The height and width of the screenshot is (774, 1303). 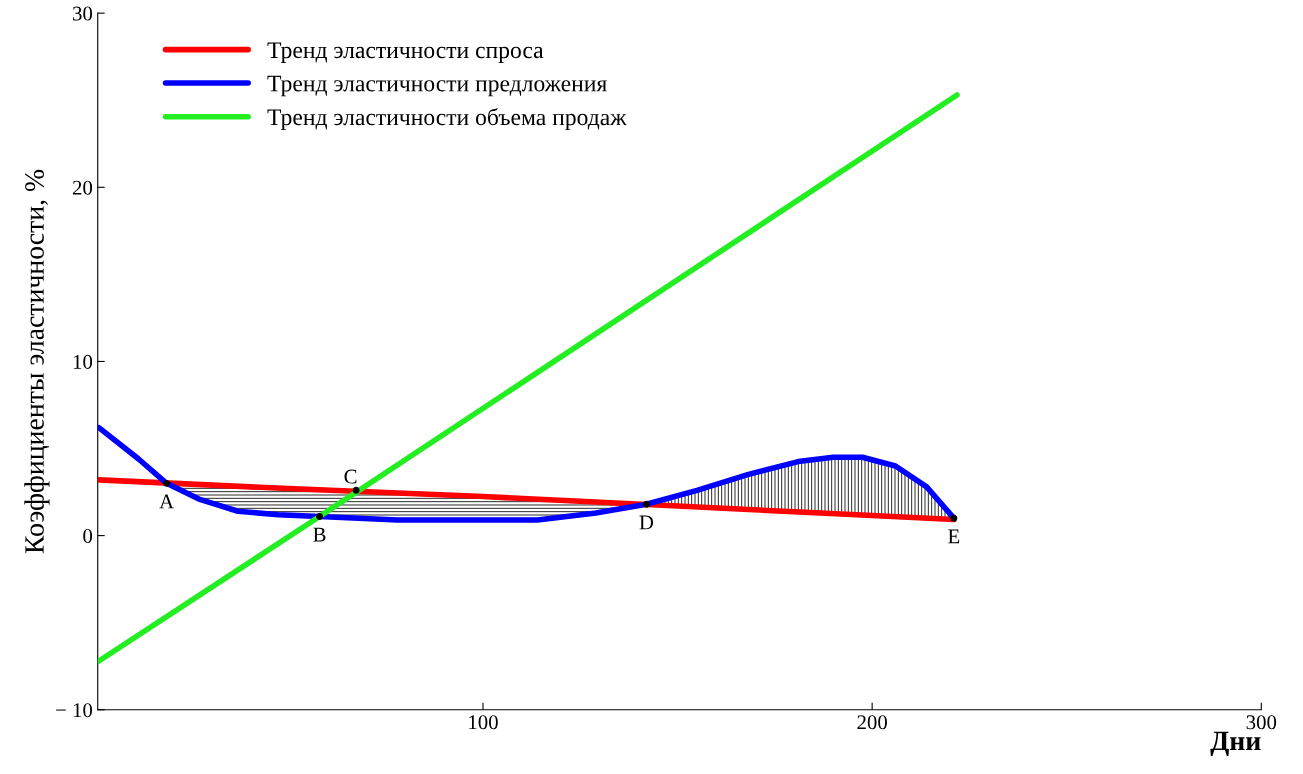 I want to click on legend-label: Тренд эластичности спроса, so click(x=405, y=52).